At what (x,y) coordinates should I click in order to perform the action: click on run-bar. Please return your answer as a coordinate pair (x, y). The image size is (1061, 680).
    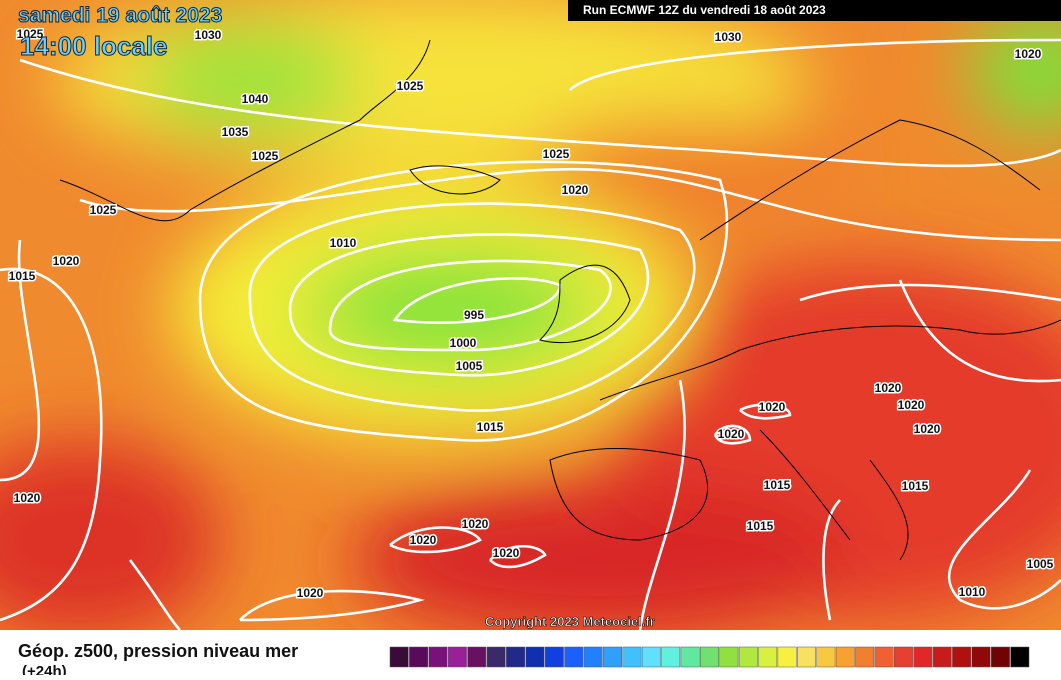
    Looking at the image, I should click on (814, 10).